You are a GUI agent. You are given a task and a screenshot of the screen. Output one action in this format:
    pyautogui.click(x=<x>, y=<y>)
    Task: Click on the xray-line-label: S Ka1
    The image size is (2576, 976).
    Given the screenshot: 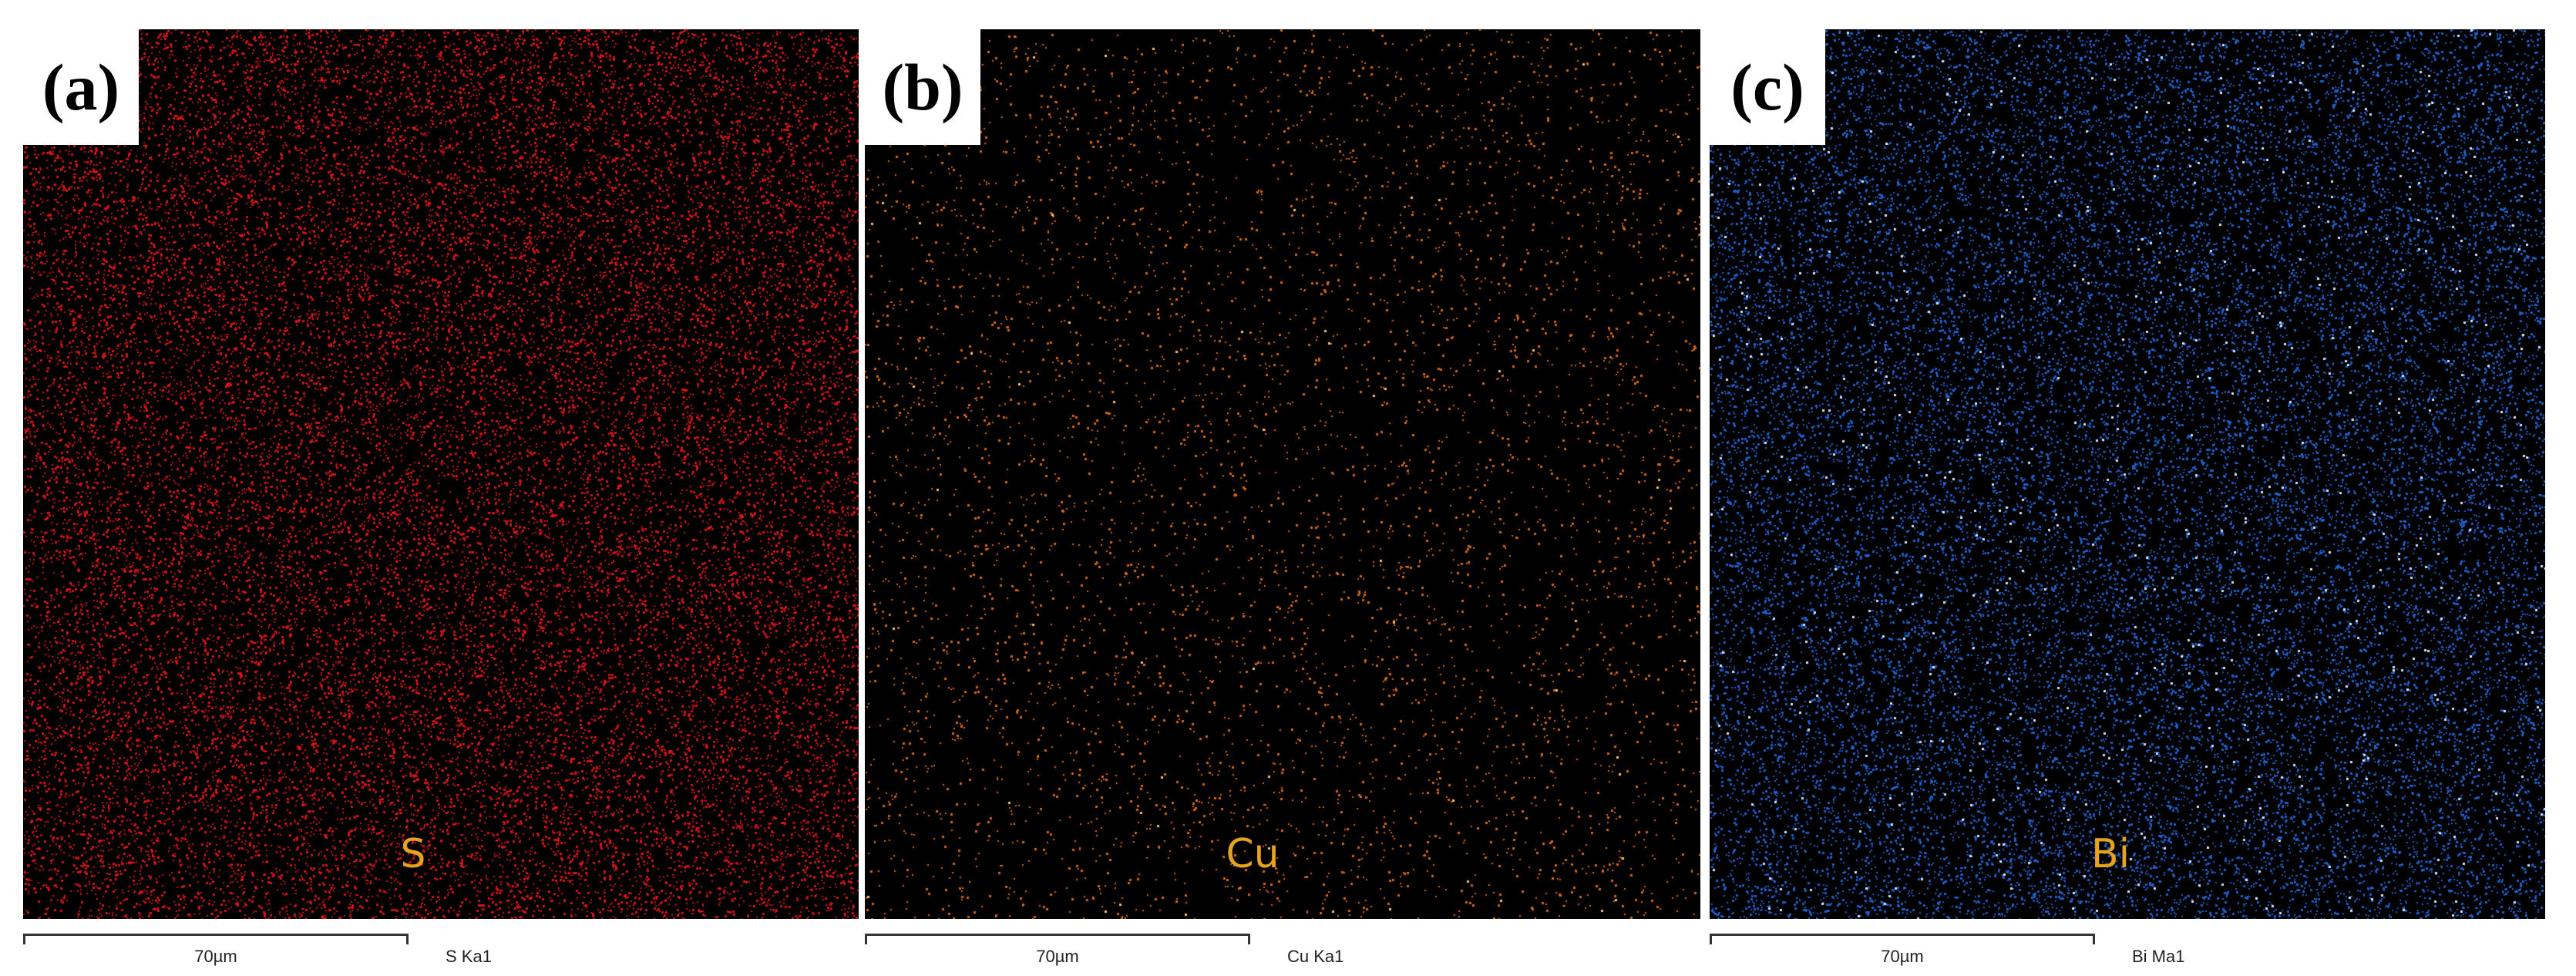 What is the action you would take?
    pyautogui.click(x=469, y=957)
    